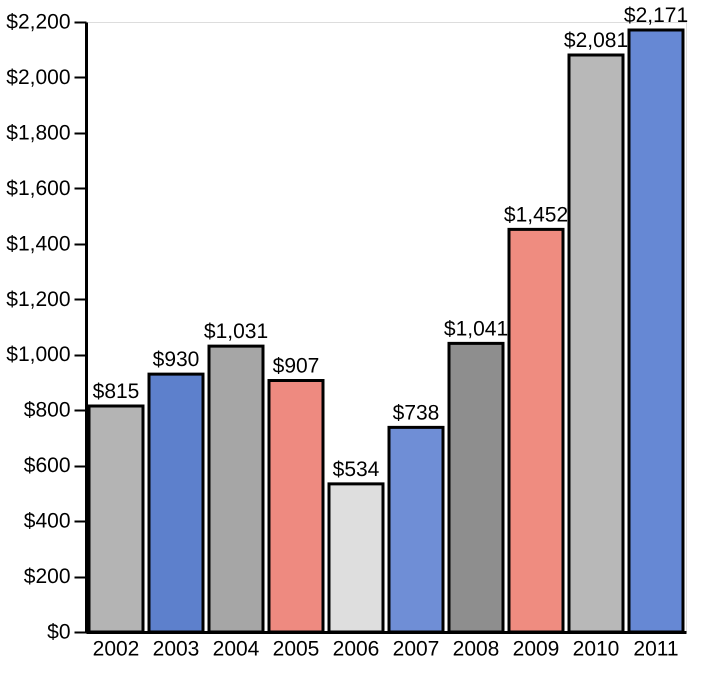  I want to click on x-tick-label: 2004, so click(236, 649).